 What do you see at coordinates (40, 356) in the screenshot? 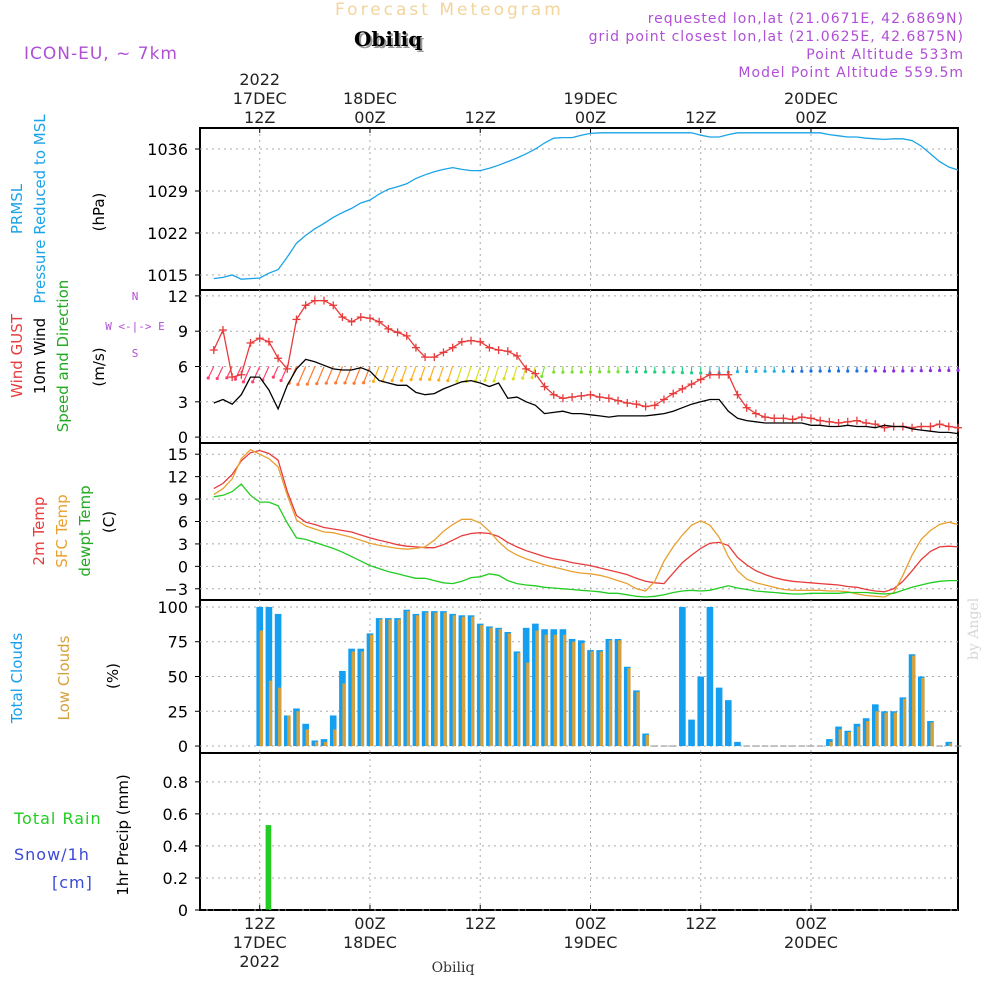
I see `wind-axis-label: 10m Wind` at bounding box center [40, 356].